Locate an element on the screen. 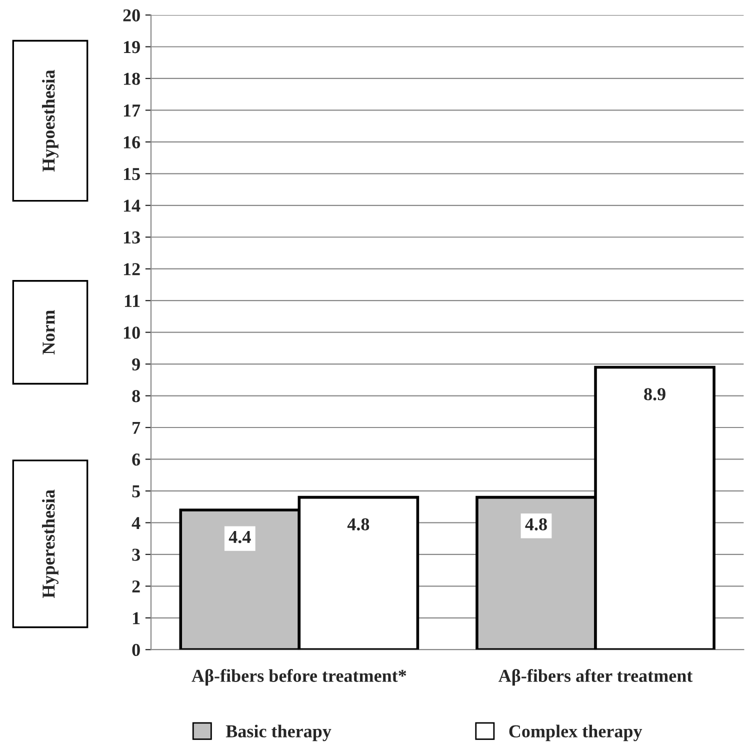 This screenshot has width=755, height=751. legend-label: Complex therapy is located at coordinates (575, 733).